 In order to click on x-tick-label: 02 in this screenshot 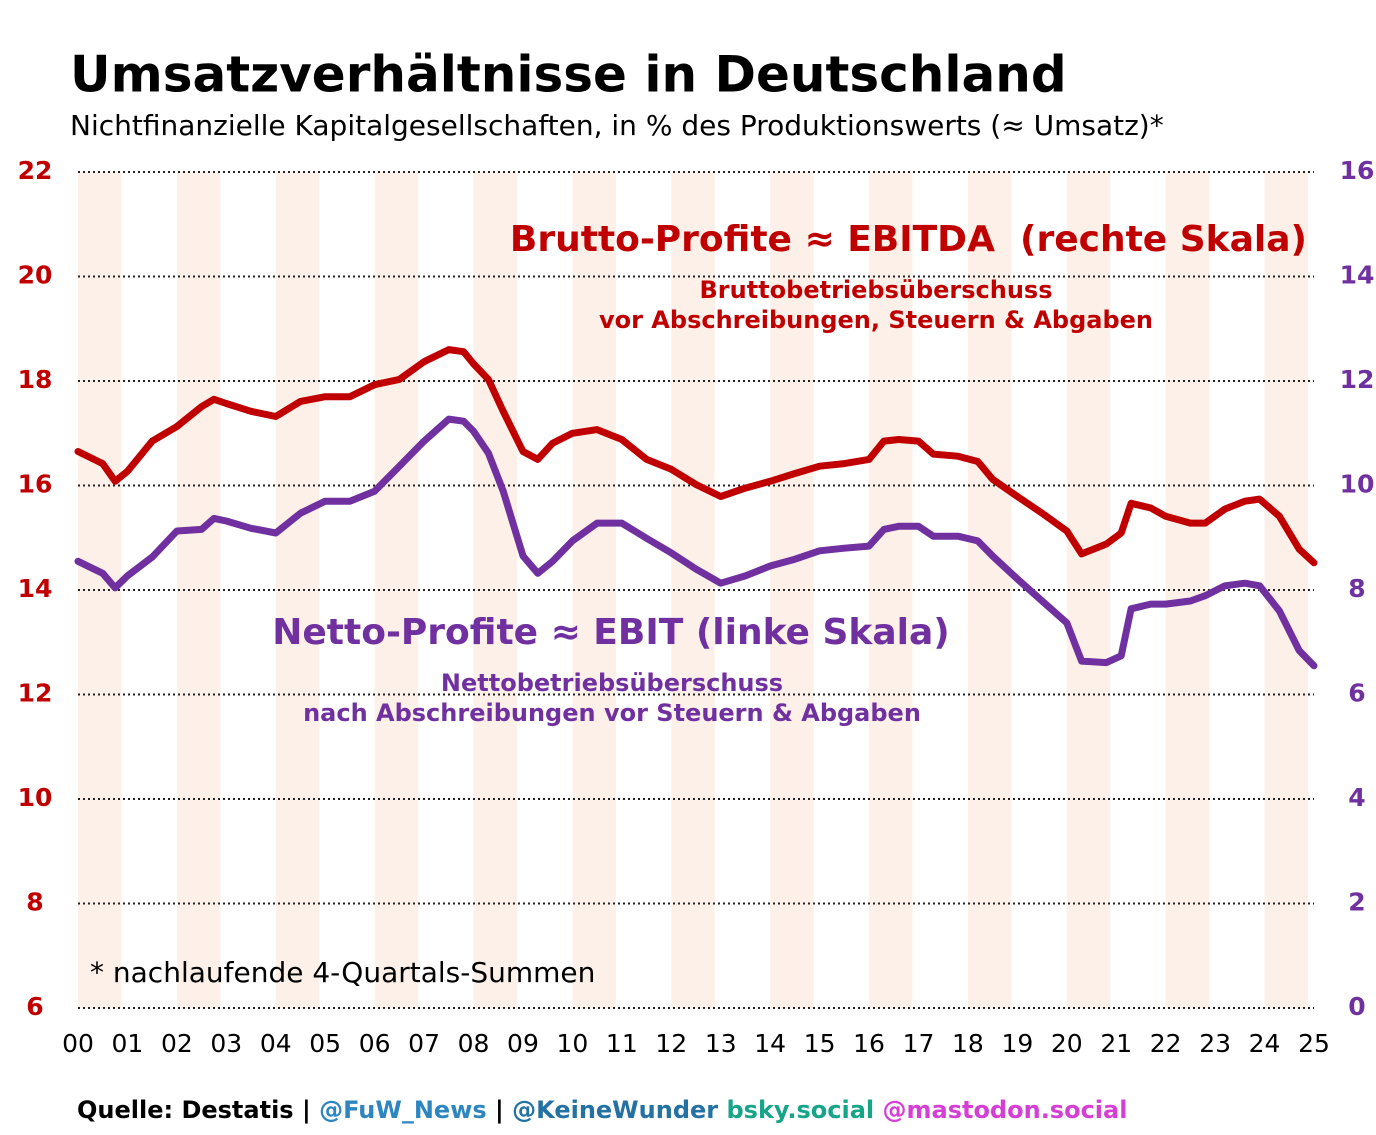, I will do `click(177, 1043)`.